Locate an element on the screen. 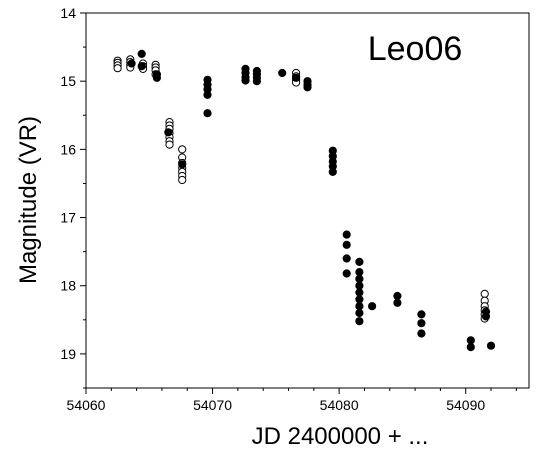  y-tick-label: 15 is located at coordinates (68, 81).